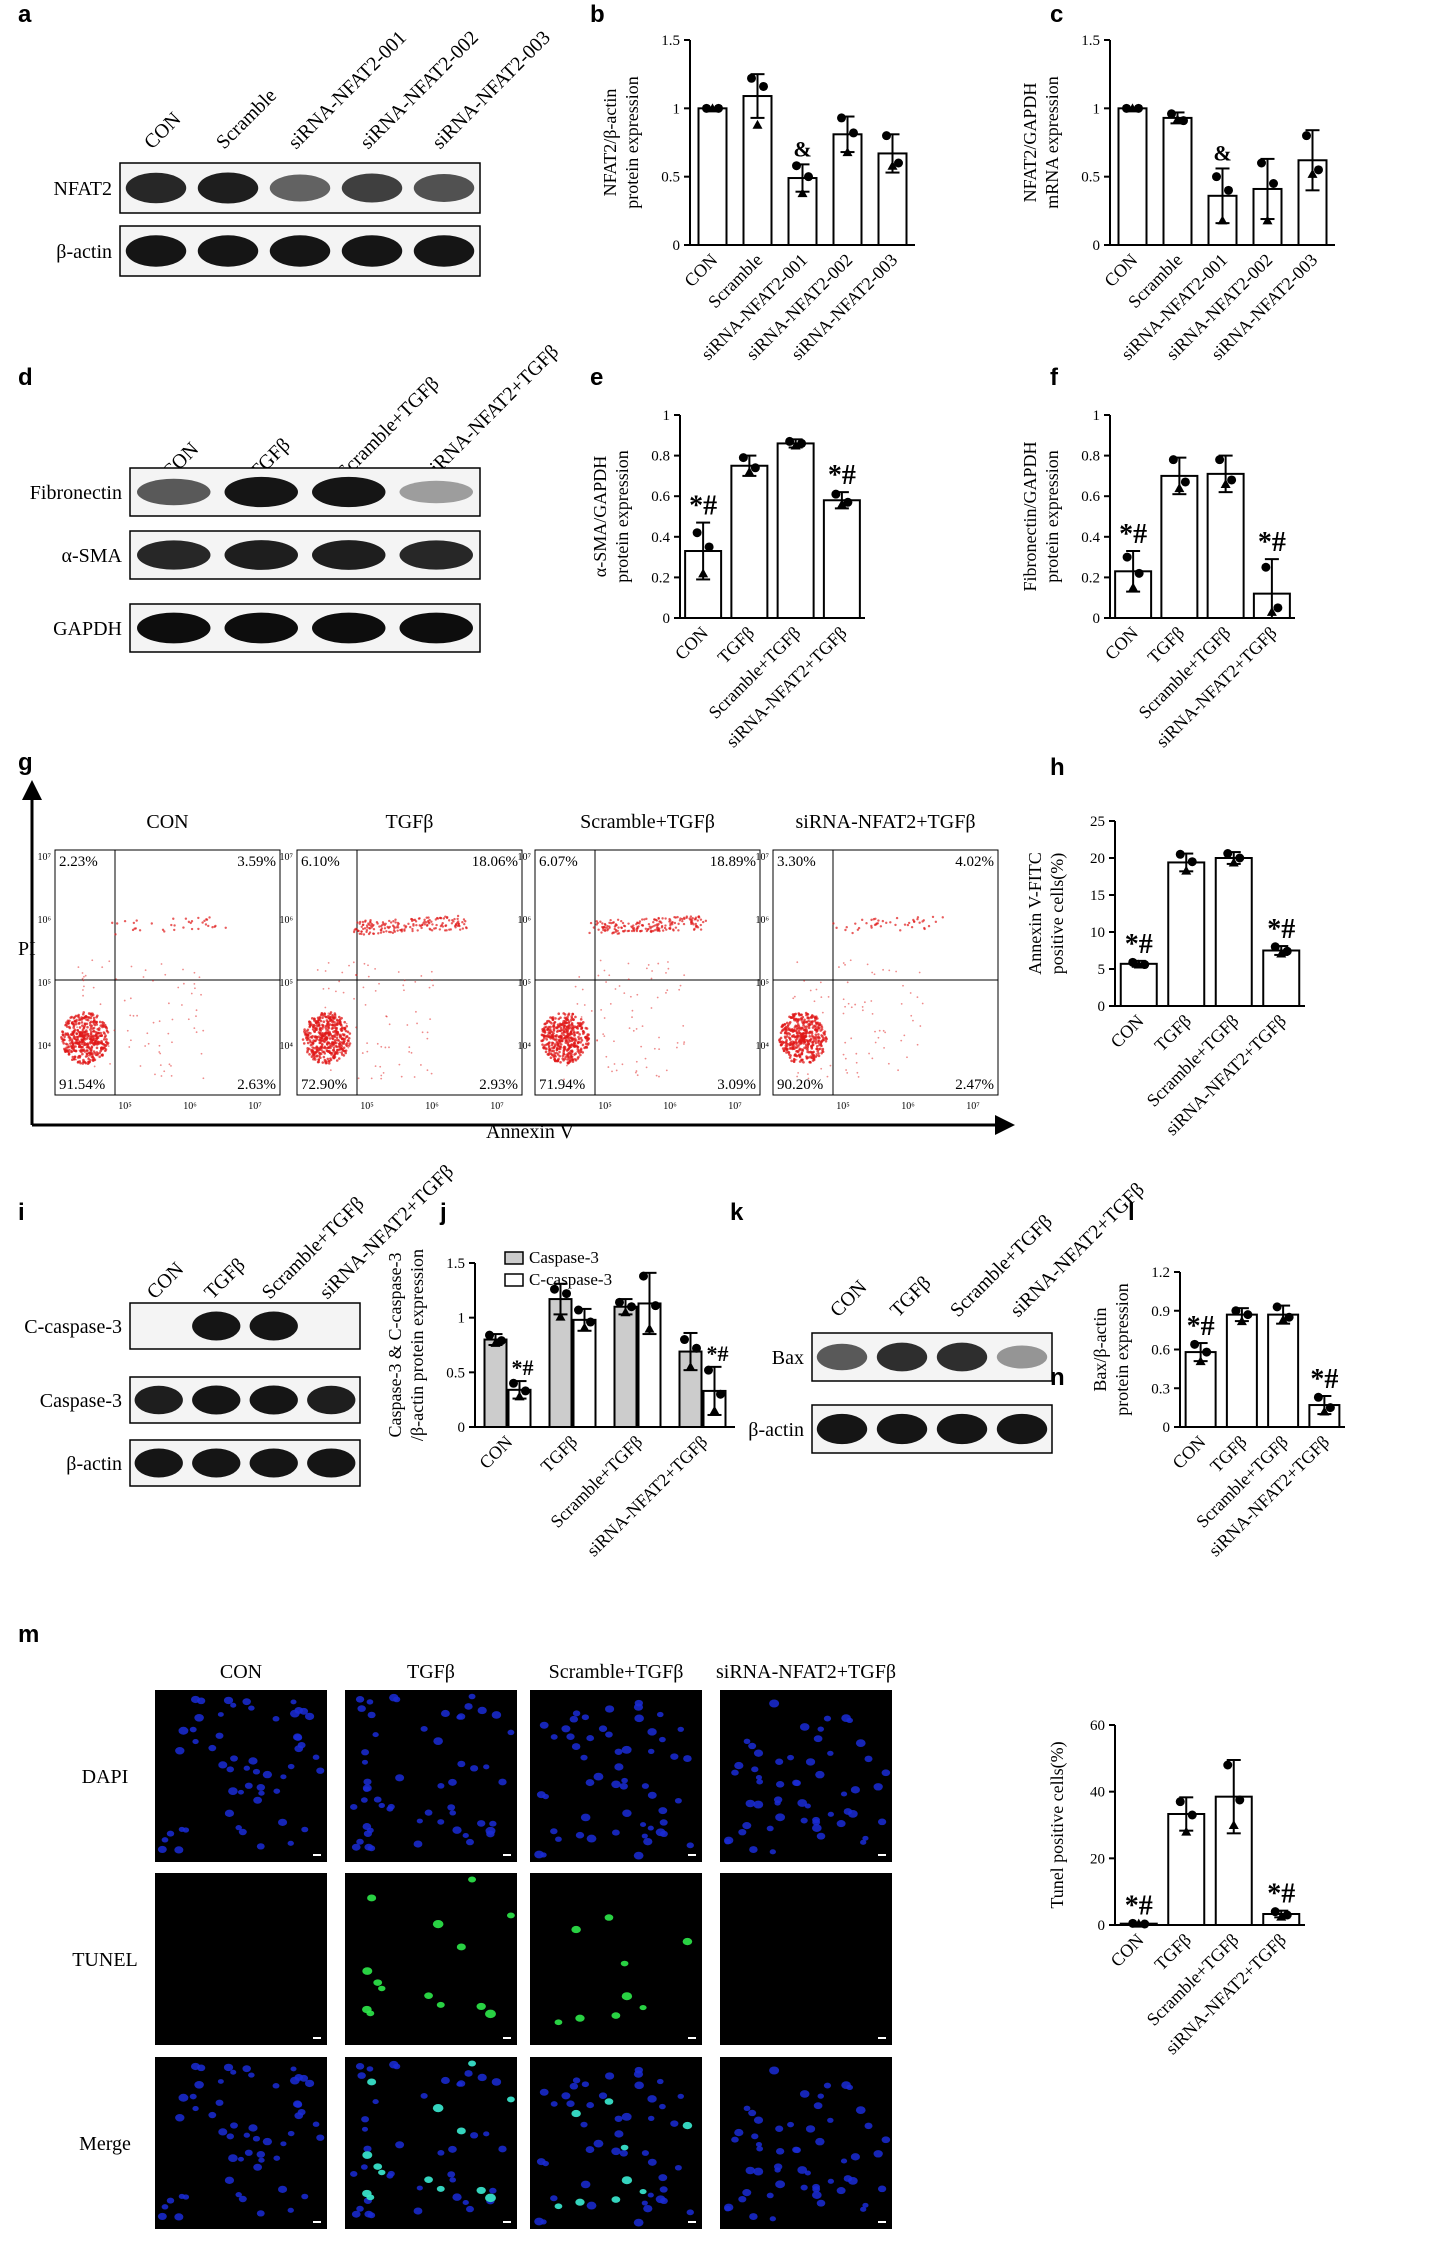 The image size is (1433, 2244). What do you see at coordinates (1090, 178) in the screenshot?
I see `y-tick-label: 0.5` at bounding box center [1090, 178].